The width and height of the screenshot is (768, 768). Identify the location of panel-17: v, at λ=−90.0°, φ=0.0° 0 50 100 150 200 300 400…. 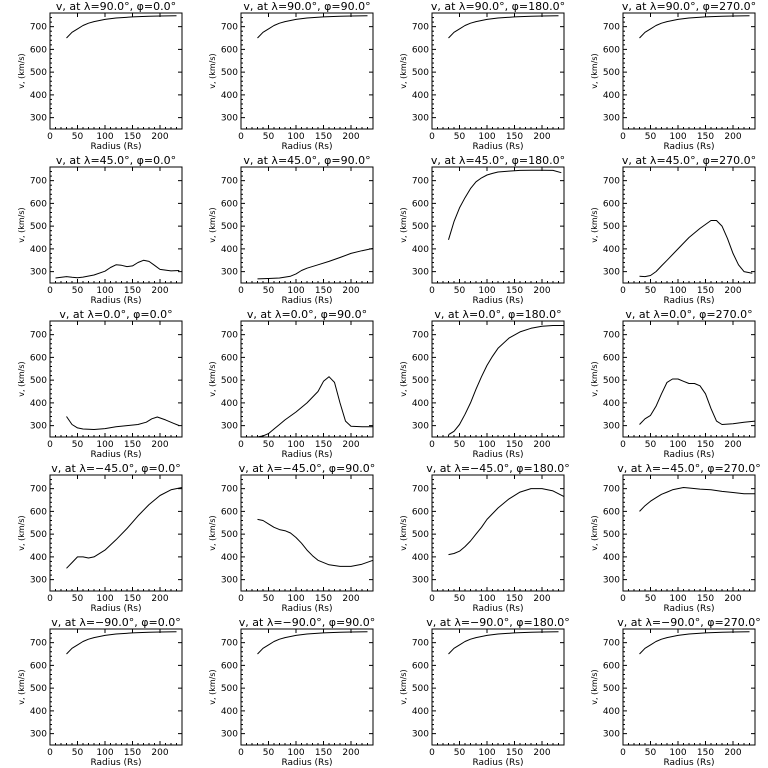
(100, 692).